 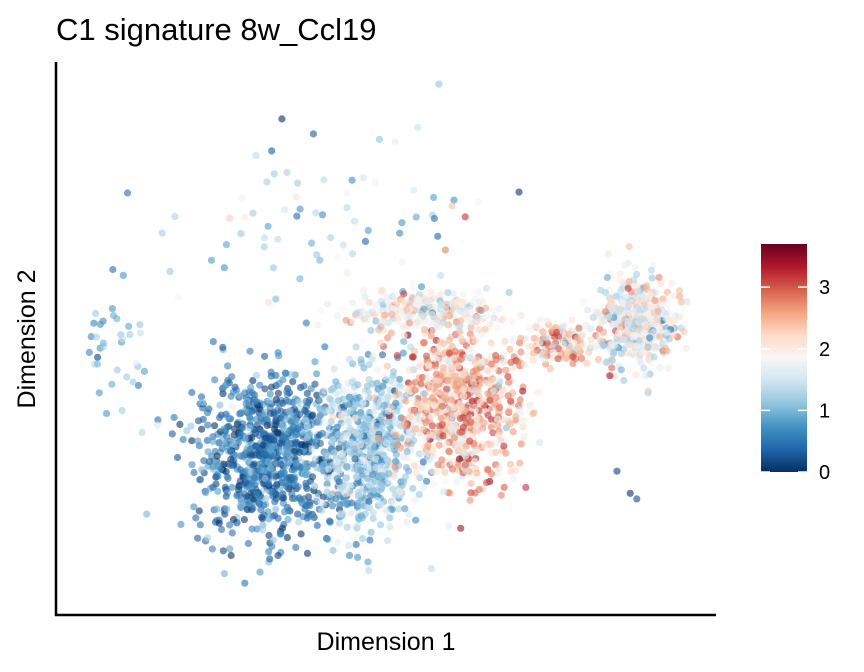 What do you see at coordinates (795, 364) in the screenshot?
I see `colorbar-legend: 0 1 2 3` at bounding box center [795, 364].